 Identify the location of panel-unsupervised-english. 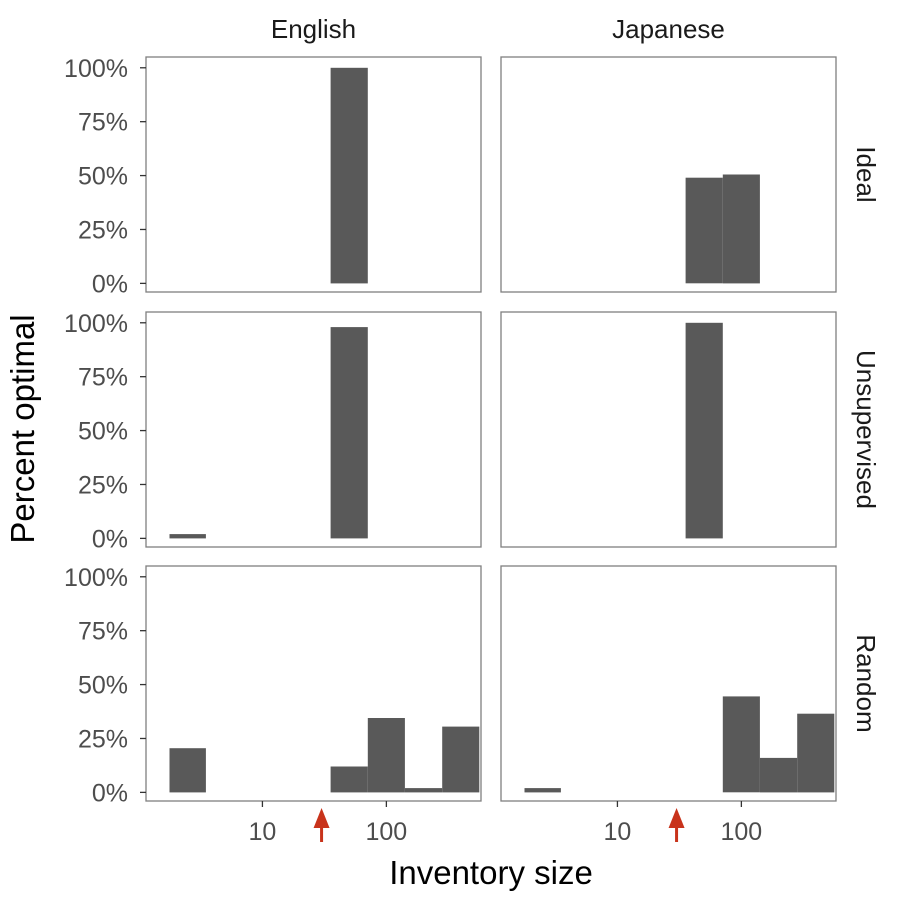
(268, 433).